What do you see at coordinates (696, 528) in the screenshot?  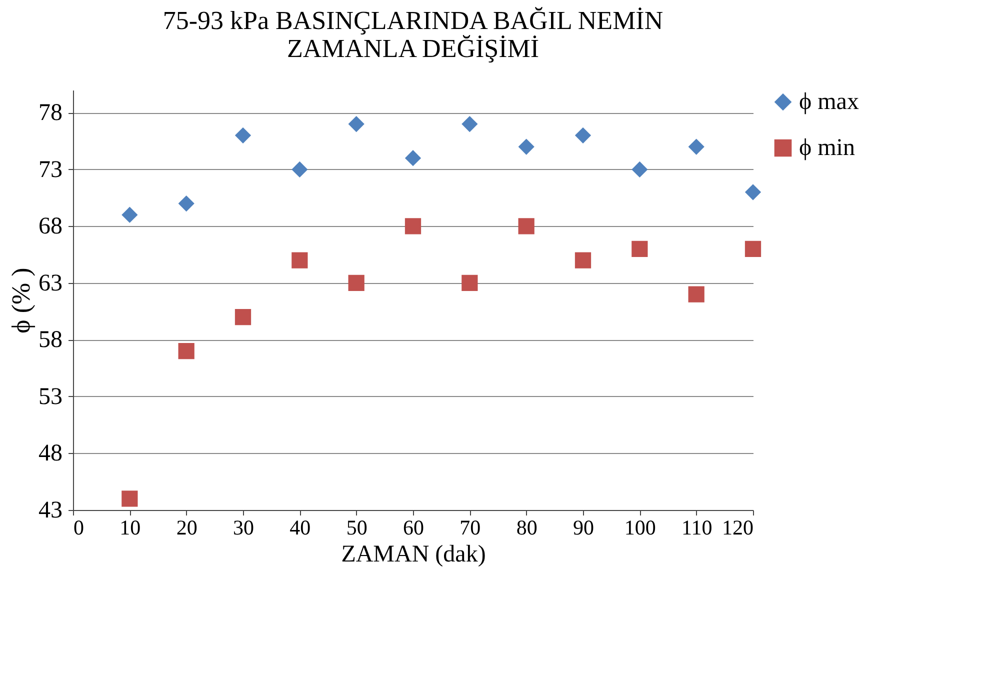 I see `x-tick-label: 110` at bounding box center [696, 528].